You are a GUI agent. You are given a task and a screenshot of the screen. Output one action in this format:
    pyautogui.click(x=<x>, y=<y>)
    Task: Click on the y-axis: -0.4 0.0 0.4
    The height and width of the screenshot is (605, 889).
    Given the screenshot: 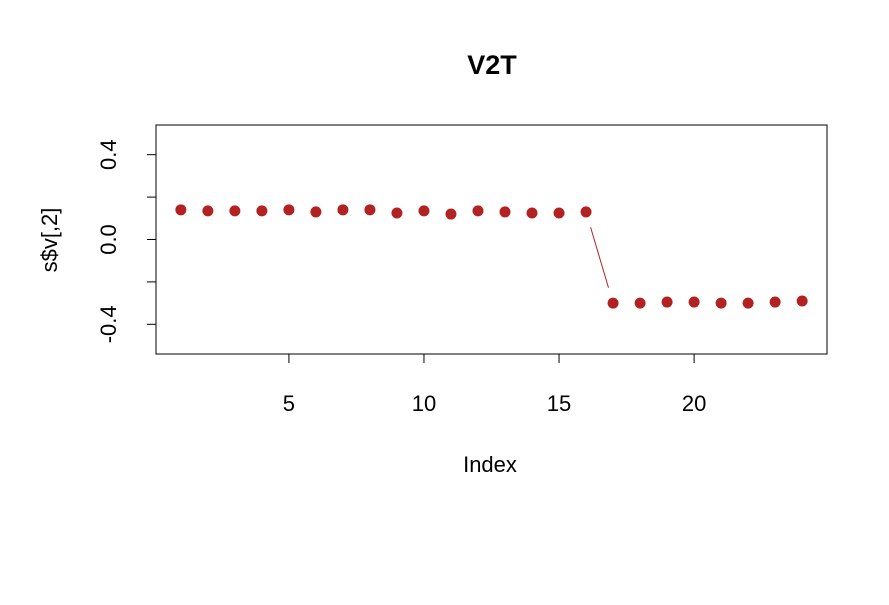 What is the action you would take?
    pyautogui.click(x=126, y=241)
    